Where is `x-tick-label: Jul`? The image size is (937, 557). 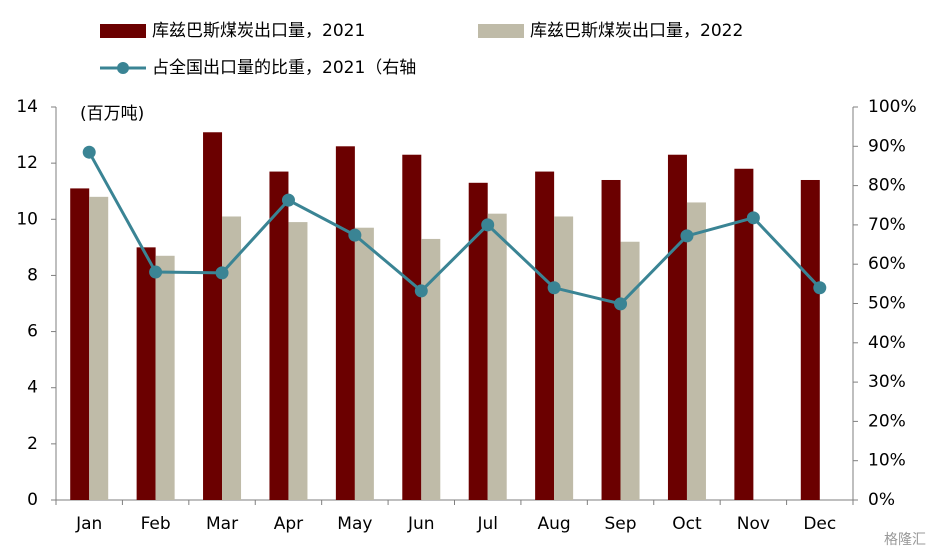
x-tick-label: Jul is located at coordinates (487, 524).